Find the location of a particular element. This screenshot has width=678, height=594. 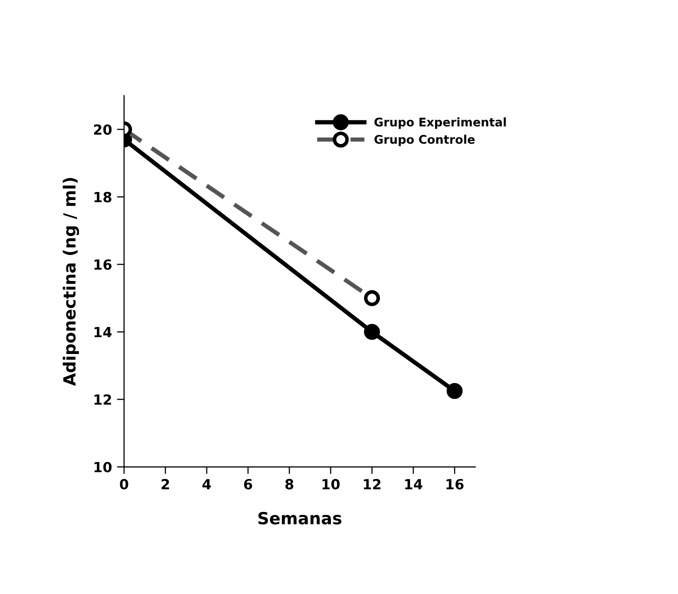

y-tick-label: 20 is located at coordinates (103, 129).